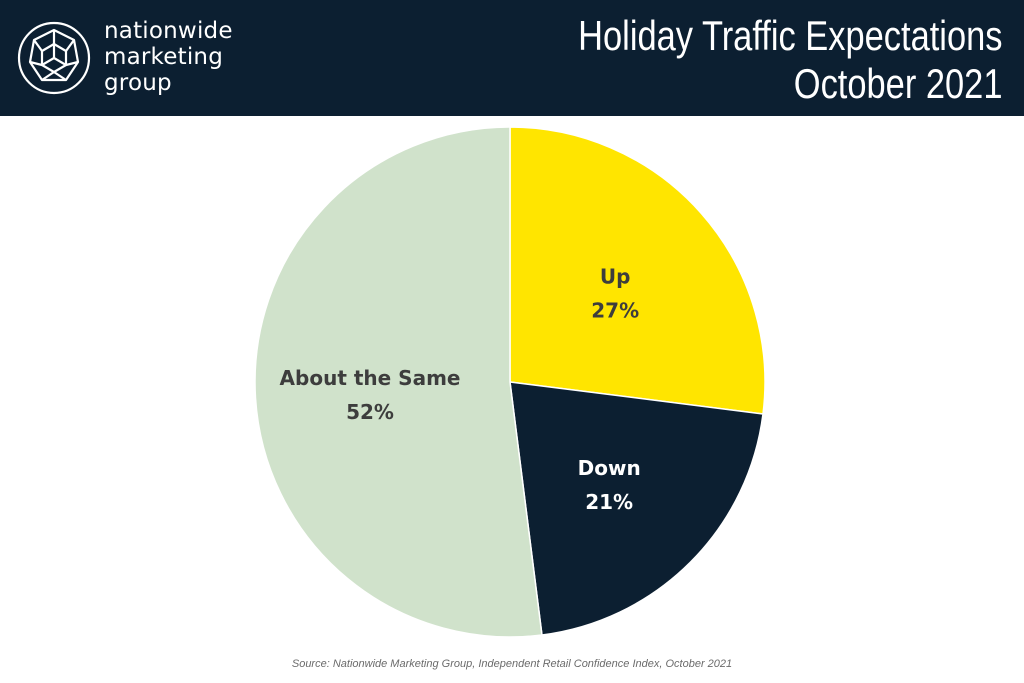 The width and height of the screenshot is (1024, 683). I want to click on title-line-1: Holiday Traffic Expectations, so click(789, 35).